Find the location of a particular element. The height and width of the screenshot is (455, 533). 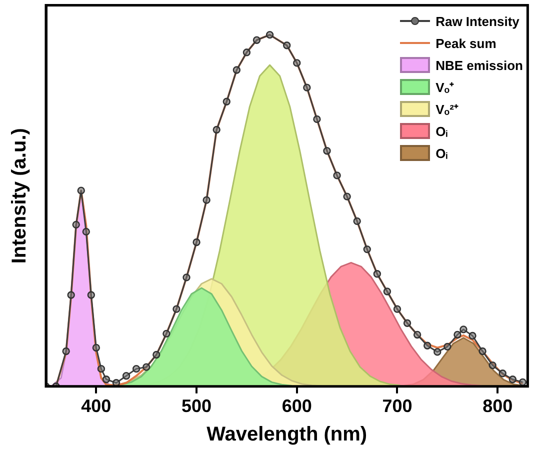

x-axis-title: Wavelength (nm) is located at coordinates (287, 435).